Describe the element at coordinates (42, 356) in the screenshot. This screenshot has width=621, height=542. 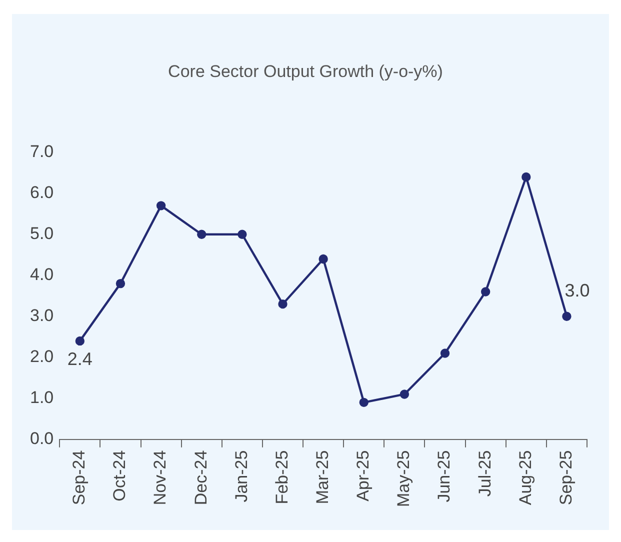
I see `y-tick-label: 2.0` at that location.